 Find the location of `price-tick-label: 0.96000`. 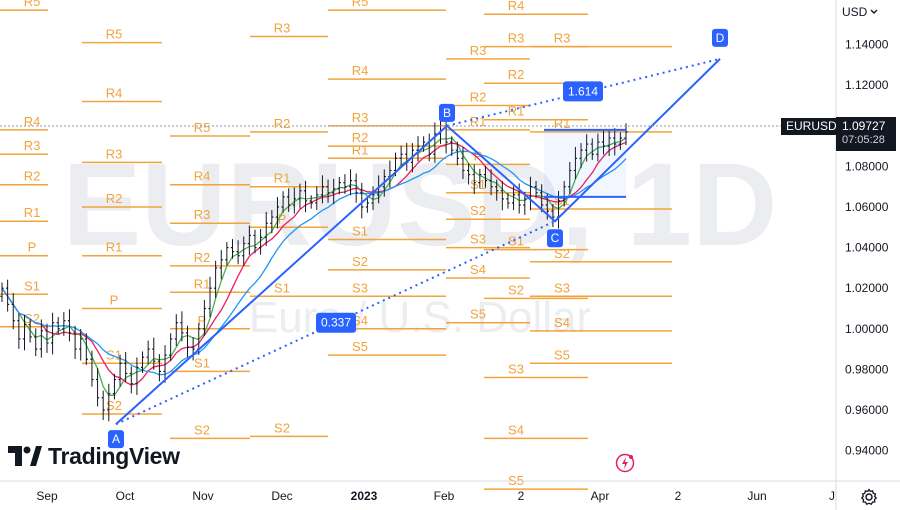

price-tick-label: 0.96000 is located at coordinates (867, 410).